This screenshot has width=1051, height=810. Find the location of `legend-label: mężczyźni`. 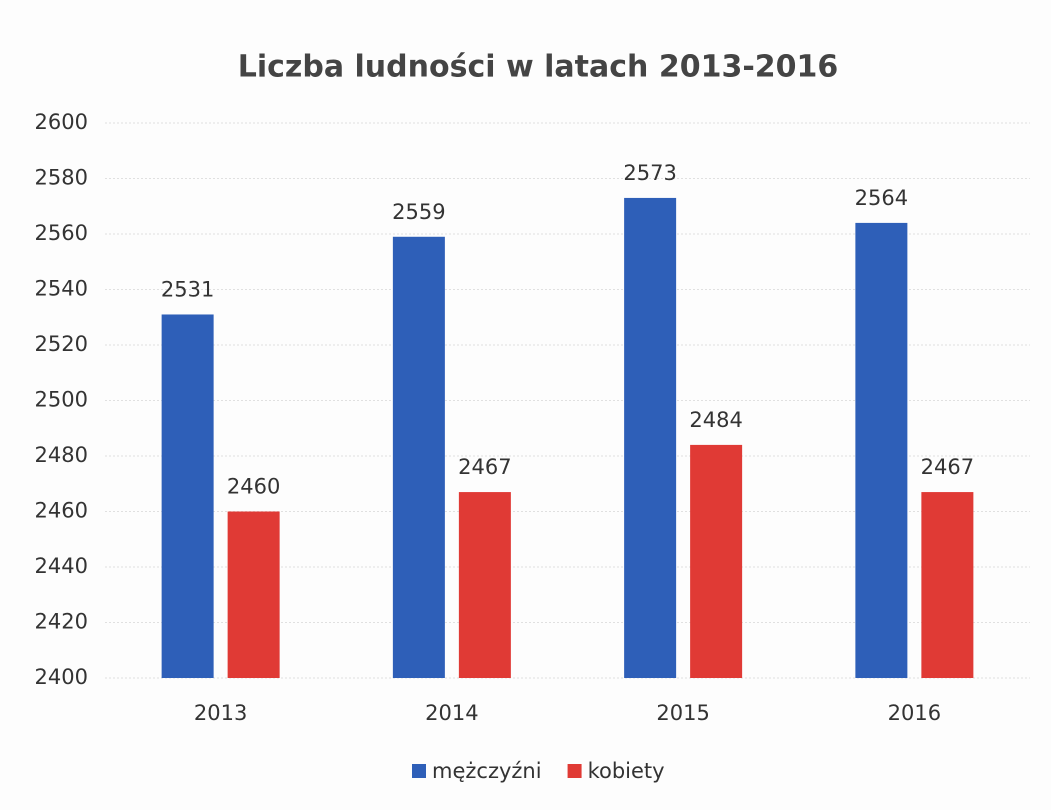

legend-label: mężczyźni is located at coordinates (487, 771).